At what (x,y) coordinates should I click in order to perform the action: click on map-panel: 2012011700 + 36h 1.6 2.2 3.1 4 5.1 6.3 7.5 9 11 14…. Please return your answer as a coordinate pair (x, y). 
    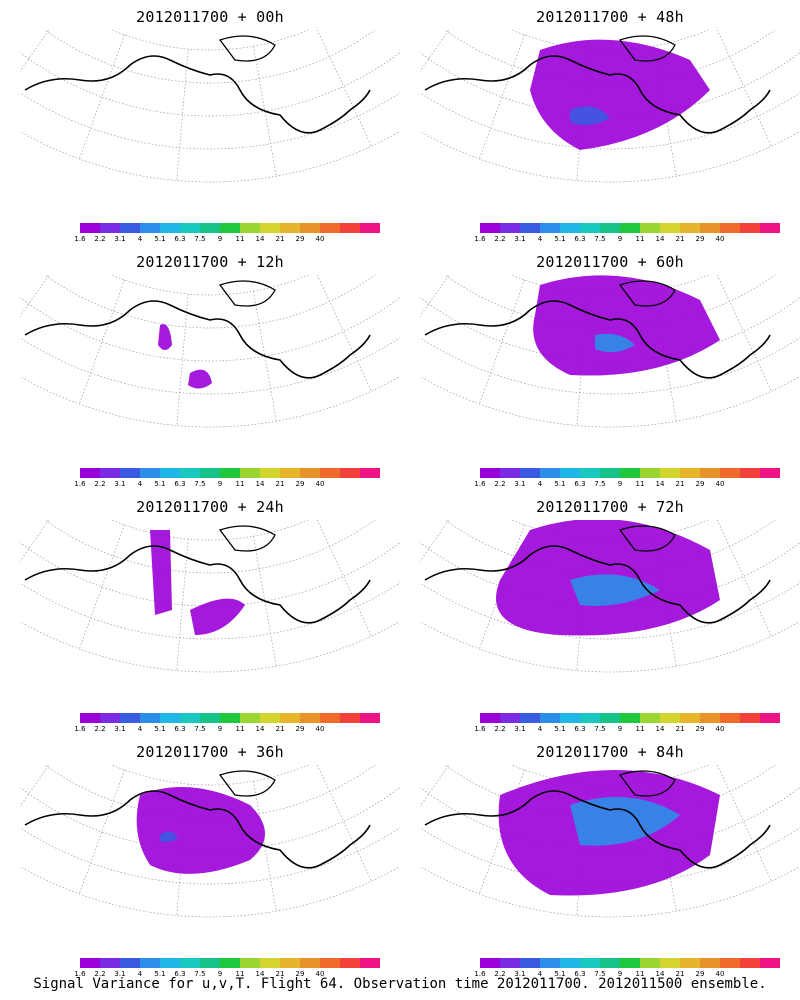
    Looking at the image, I should click on (210, 856).